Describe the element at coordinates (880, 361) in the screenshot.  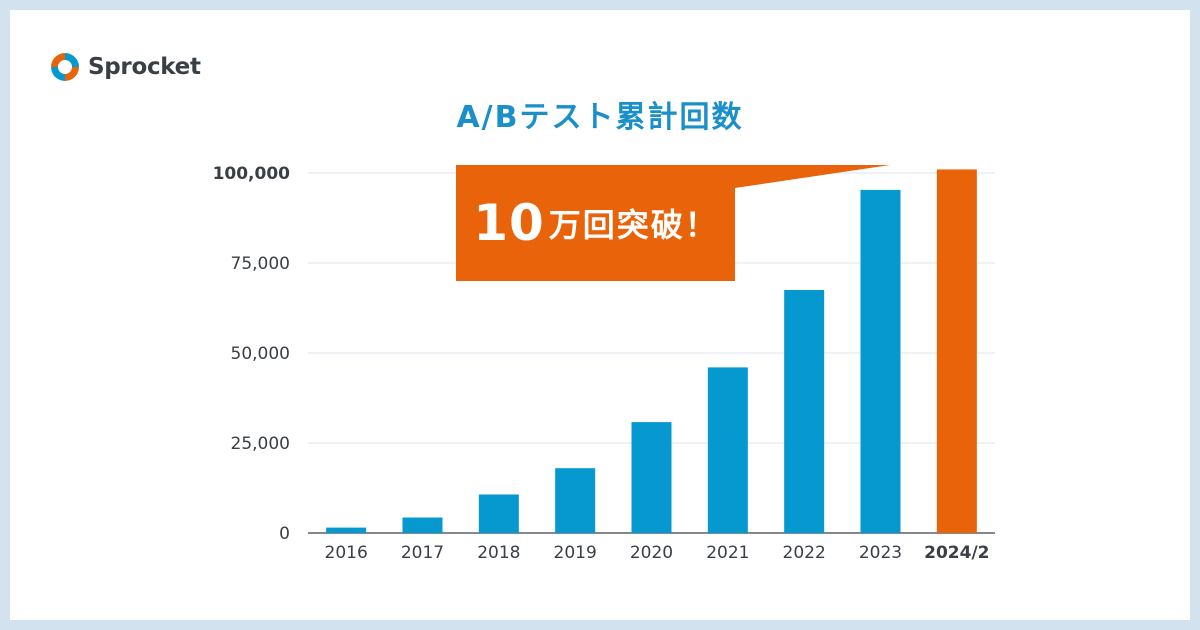
I see `bar-2023` at that location.